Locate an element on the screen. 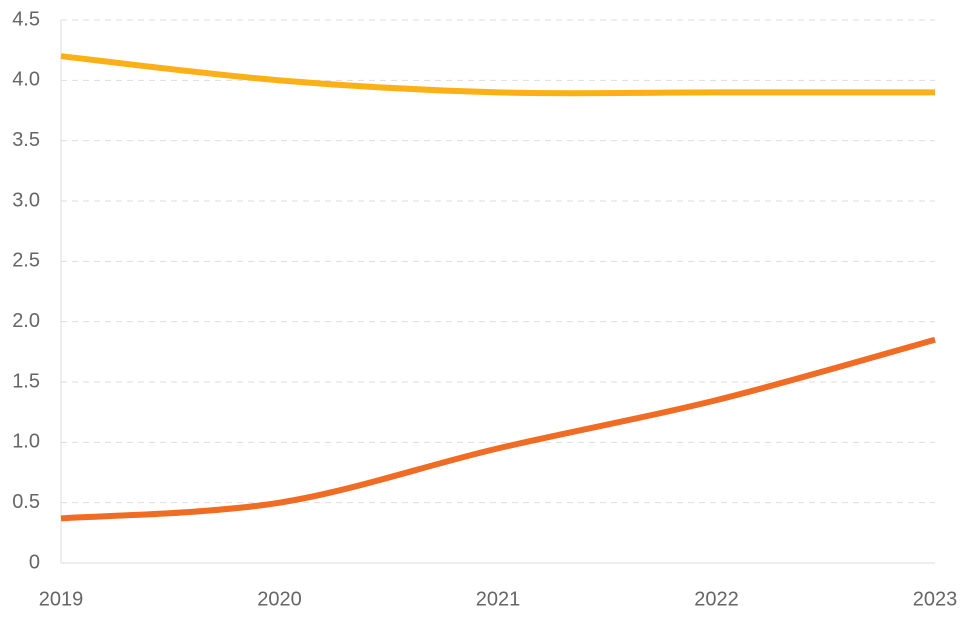 The height and width of the screenshot is (625, 968). y-tick-label: 2.0 is located at coordinates (26, 321).